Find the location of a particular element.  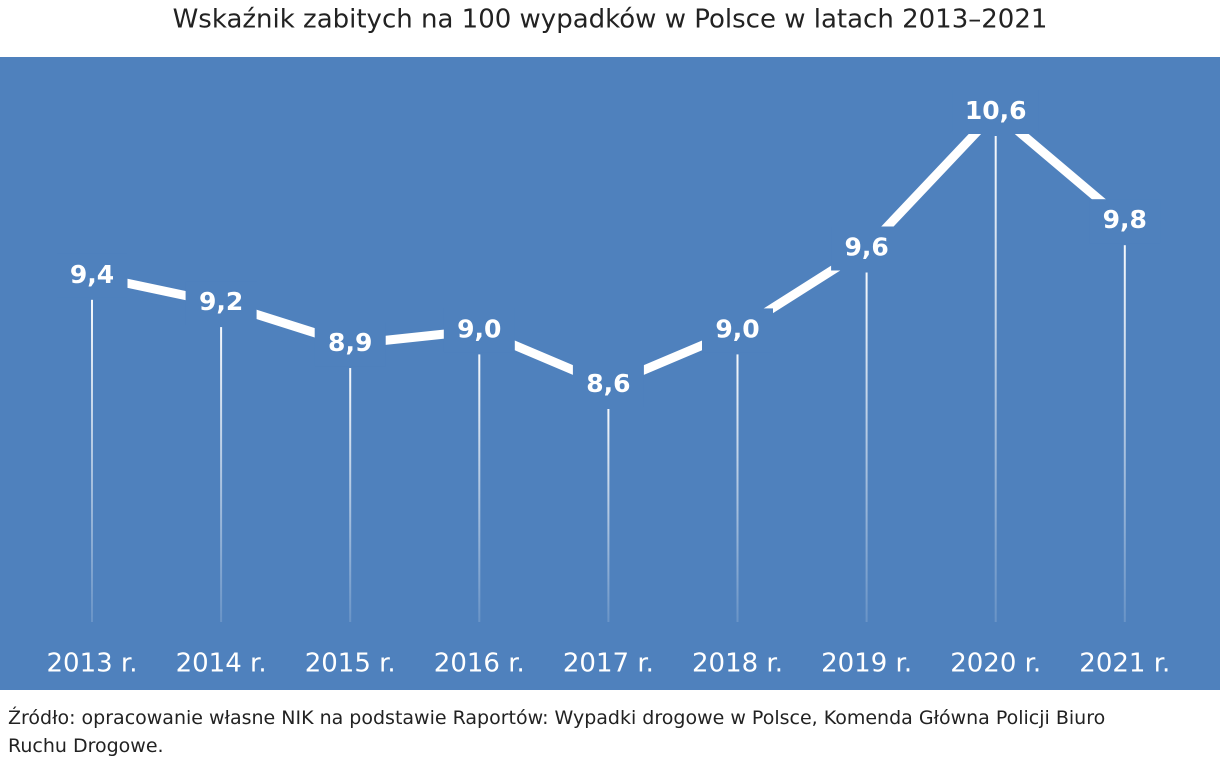

data-label: 8,9 is located at coordinates (350, 342).